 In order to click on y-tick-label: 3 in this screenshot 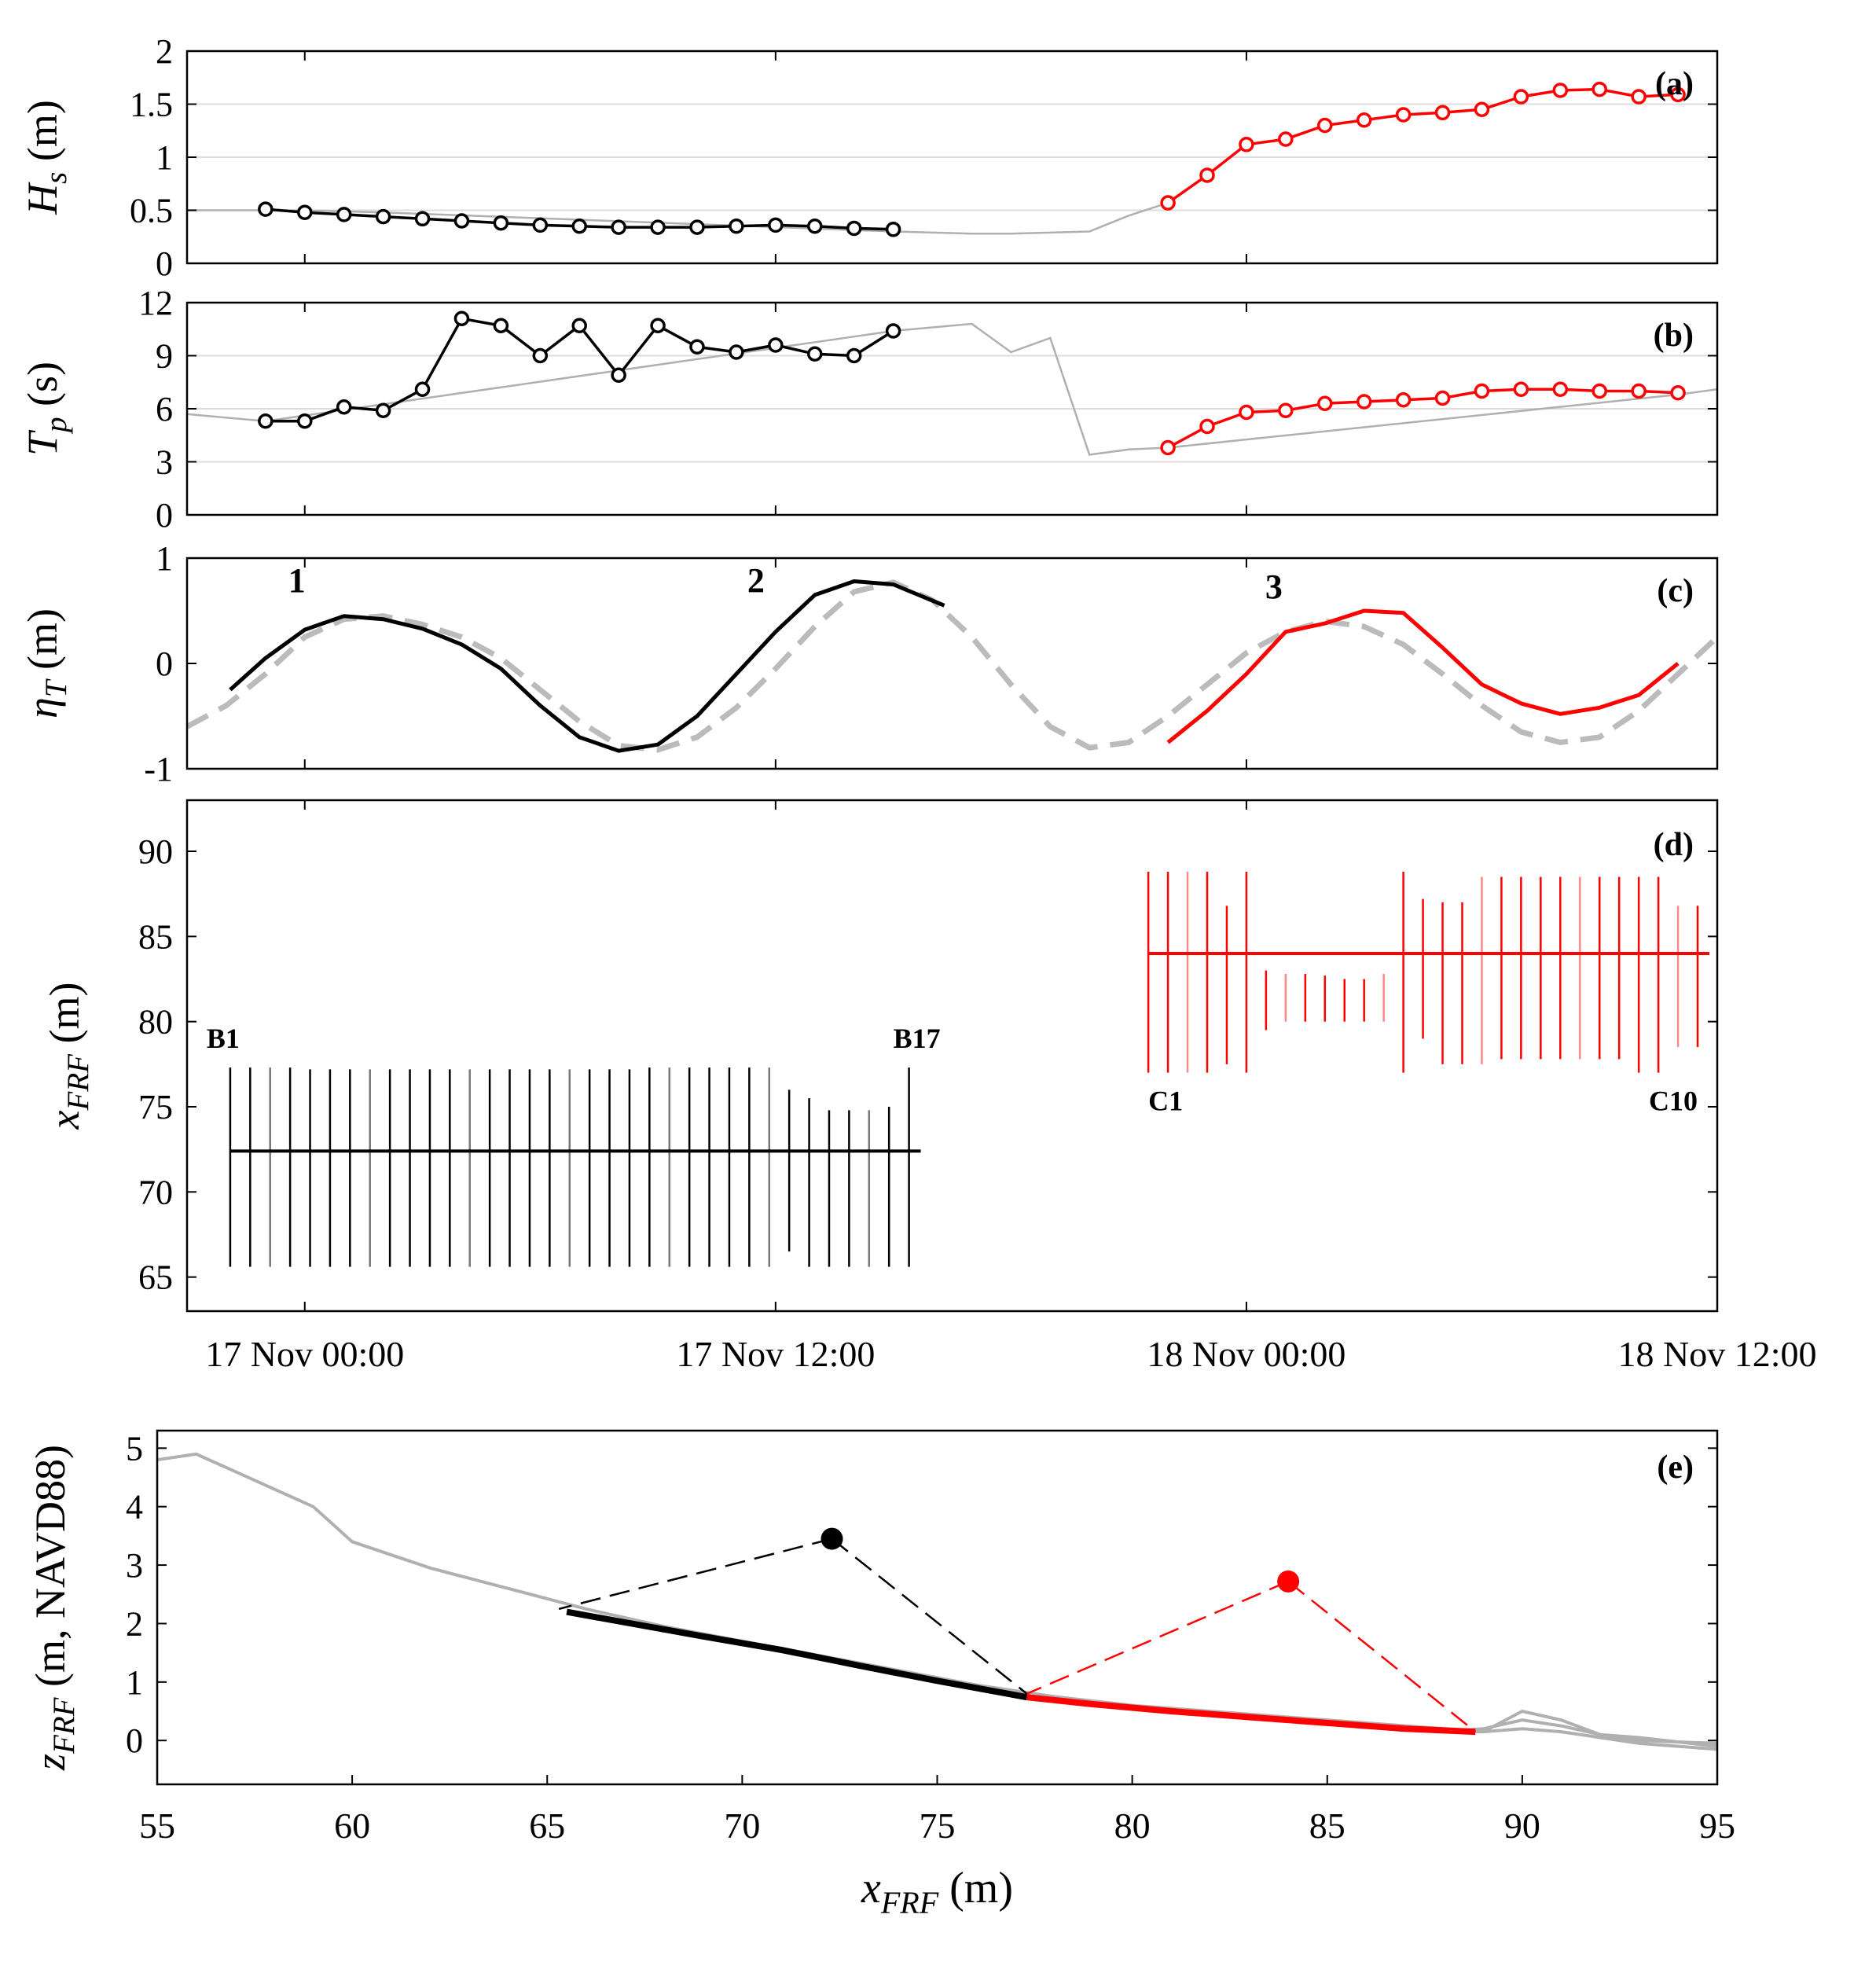, I will do `click(134, 1565)`.